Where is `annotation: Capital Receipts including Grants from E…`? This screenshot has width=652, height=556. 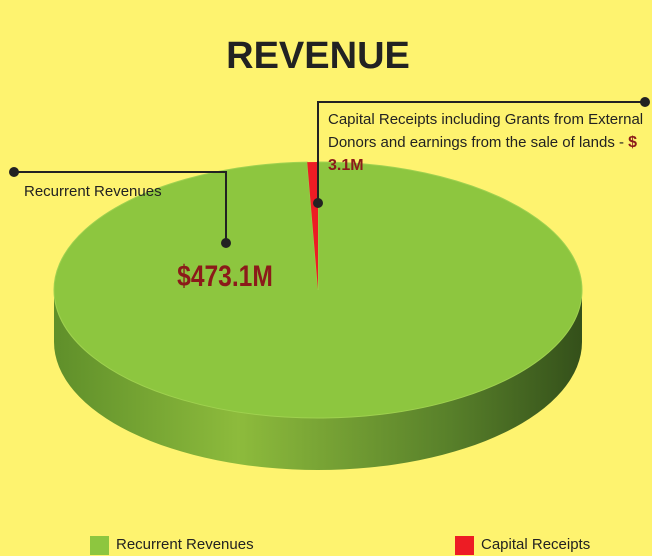 annotation: Capital Receipts including Grants from E… is located at coordinates (486, 131).